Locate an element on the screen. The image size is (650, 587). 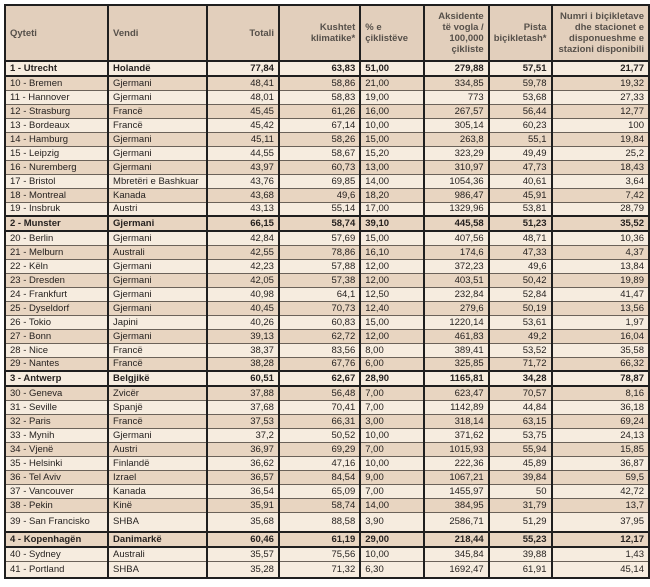
cell-accidents: 403,51 is located at coordinates (456, 280).